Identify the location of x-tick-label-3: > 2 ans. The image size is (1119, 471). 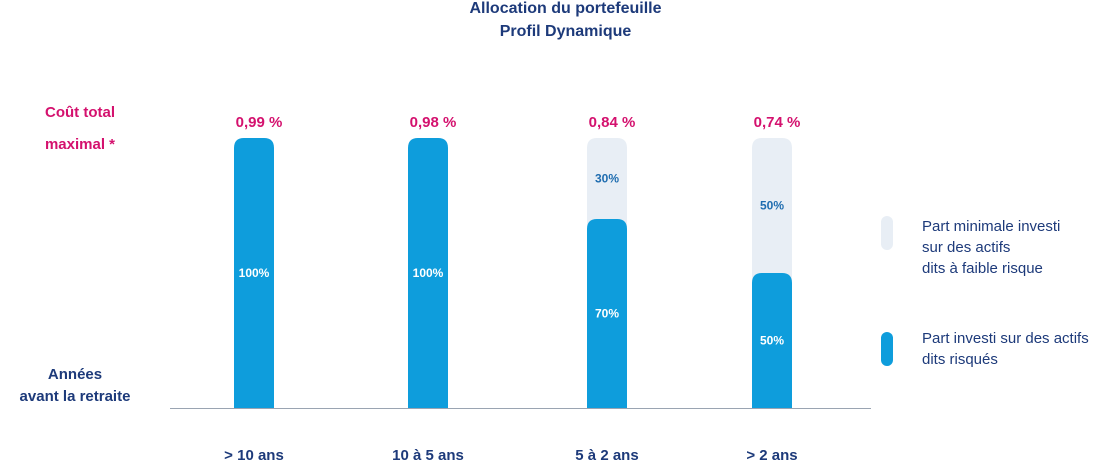
(771, 455).